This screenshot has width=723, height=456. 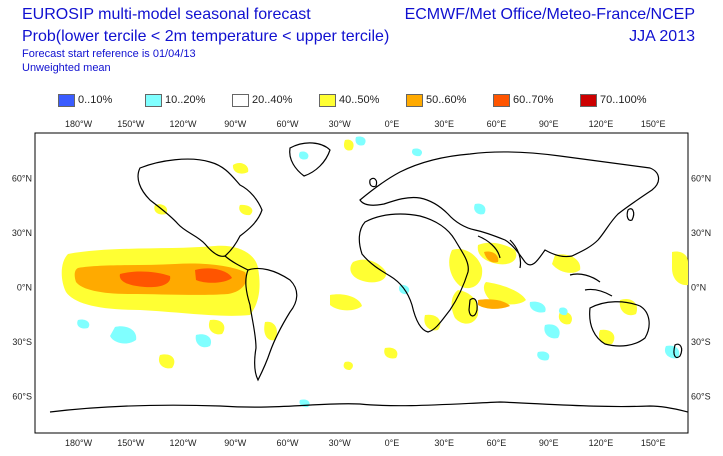 I want to click on lat-tick-label-right: 60°N, so click(x=701, y=178).